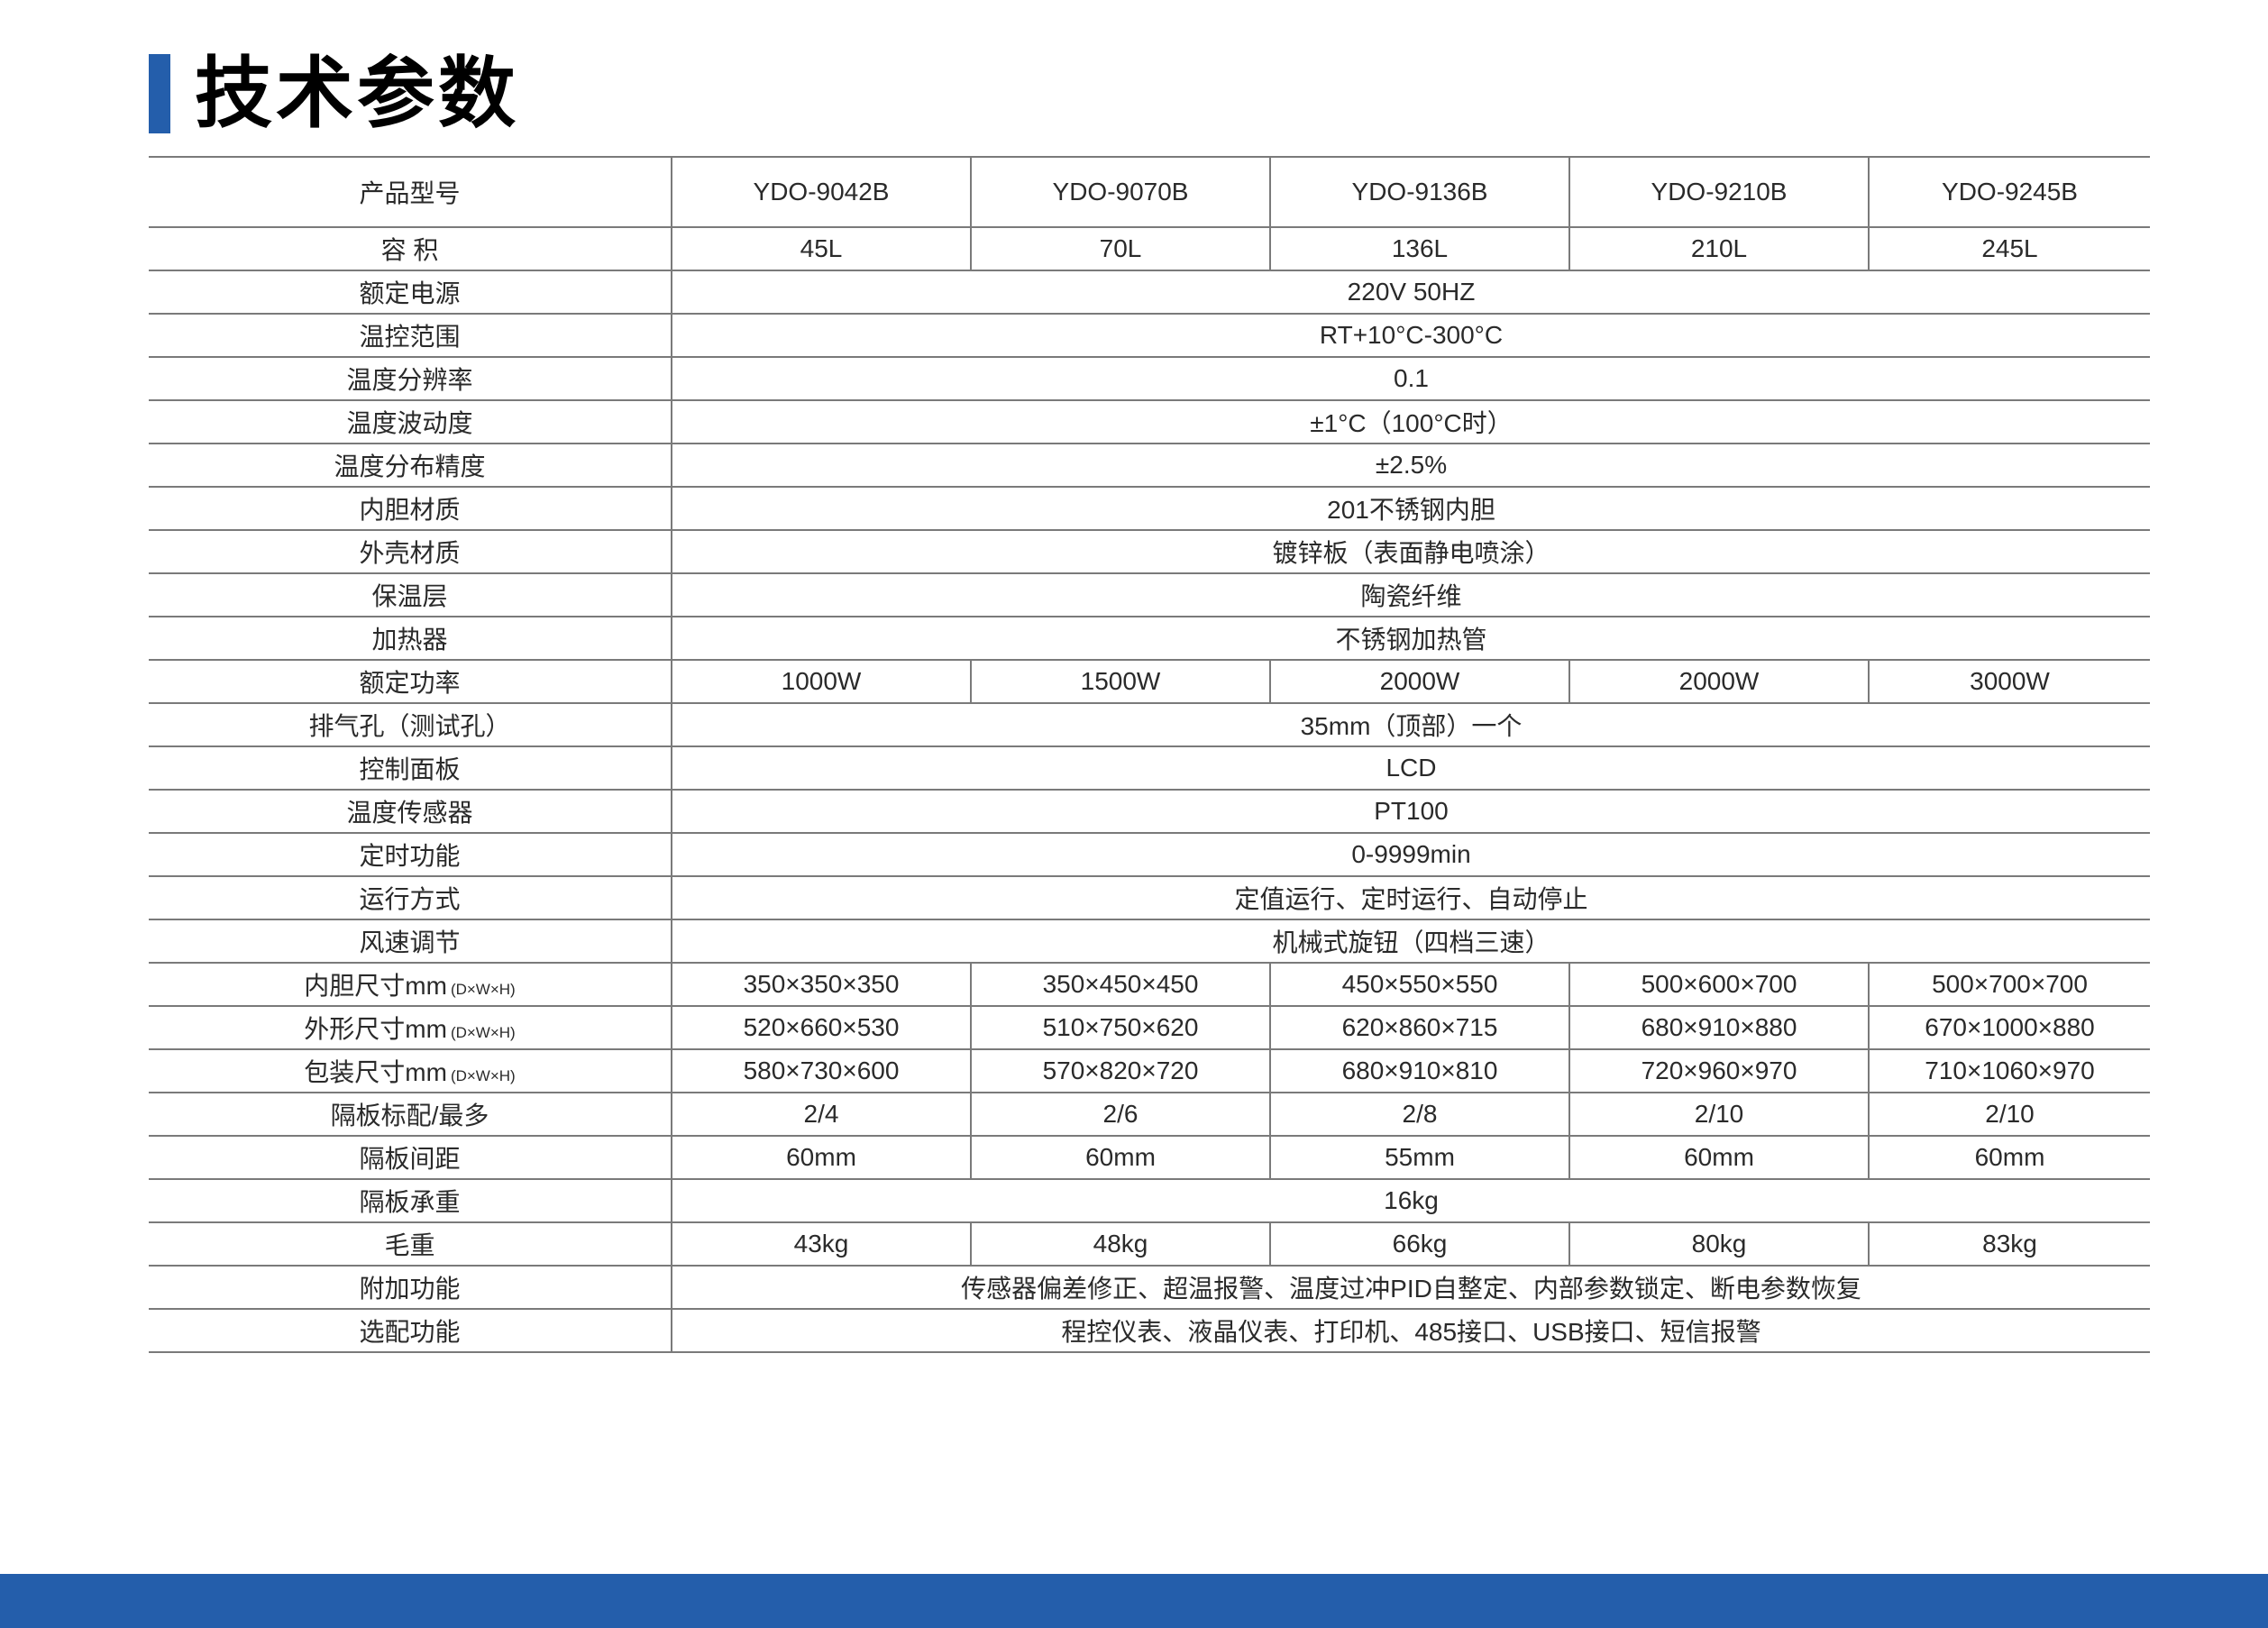  What do you see at coordinates (821, 984) in the screenshot?
I see `cell-value: 350×350×350` at bounding box center [821, 984].